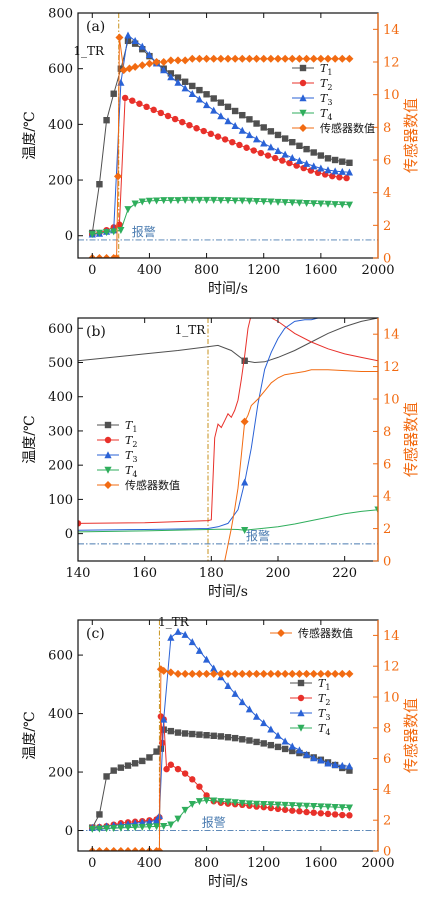  Describe the element at coordinates (228, 592) in the screenshot. I see `x-axis-title: 时间/s` at that location.